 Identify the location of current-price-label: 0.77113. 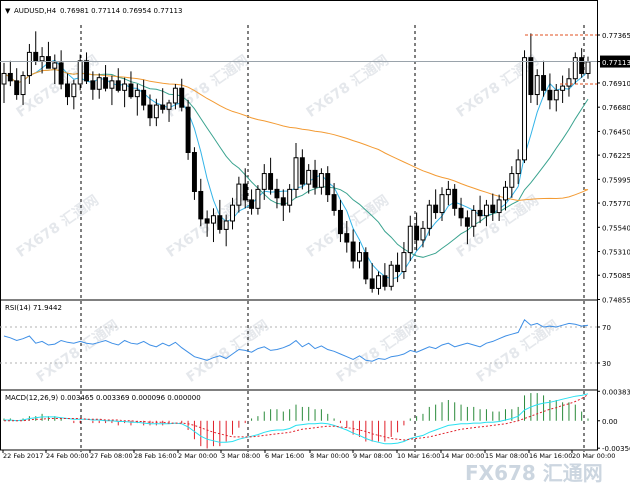
(616, 63).